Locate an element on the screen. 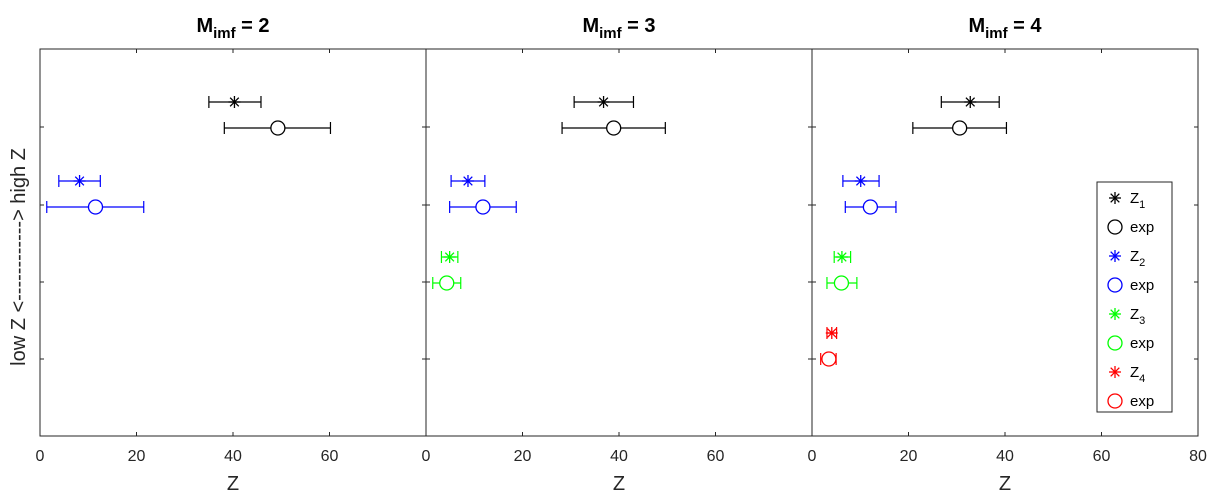 The height and width of the screenshot is (497, 1222). legend-entry: Z3 is located at coordinates (1127, 316).